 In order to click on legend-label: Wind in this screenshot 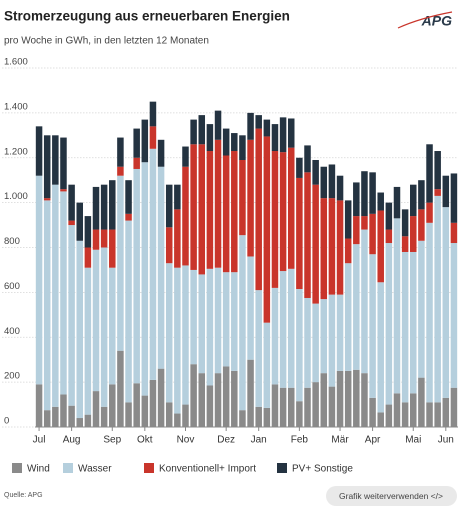, I will do `click(38, 469)`.